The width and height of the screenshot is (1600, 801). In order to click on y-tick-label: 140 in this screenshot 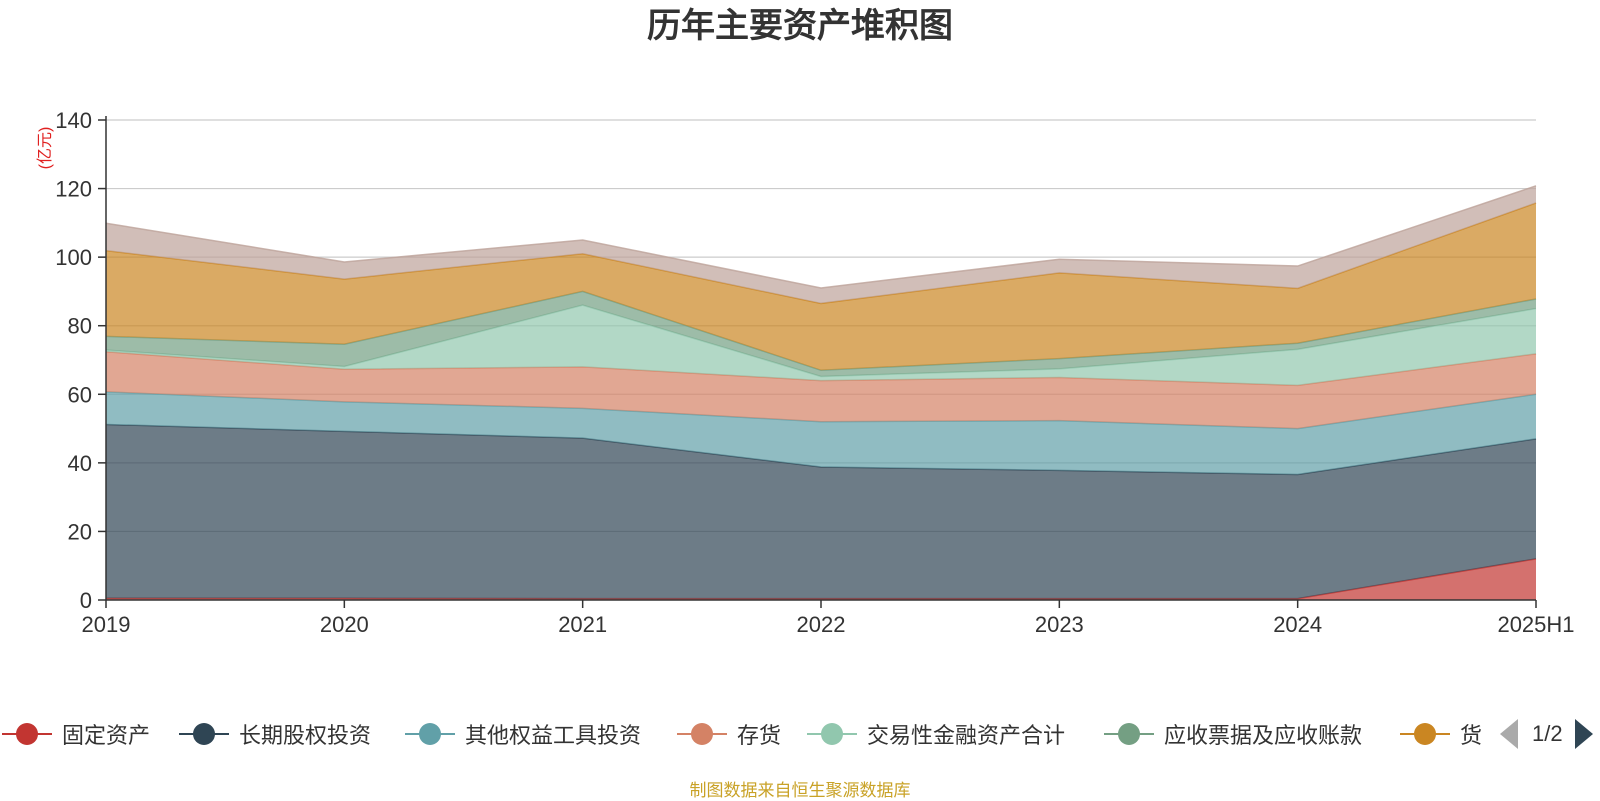, I will do `click(73, 120)`.